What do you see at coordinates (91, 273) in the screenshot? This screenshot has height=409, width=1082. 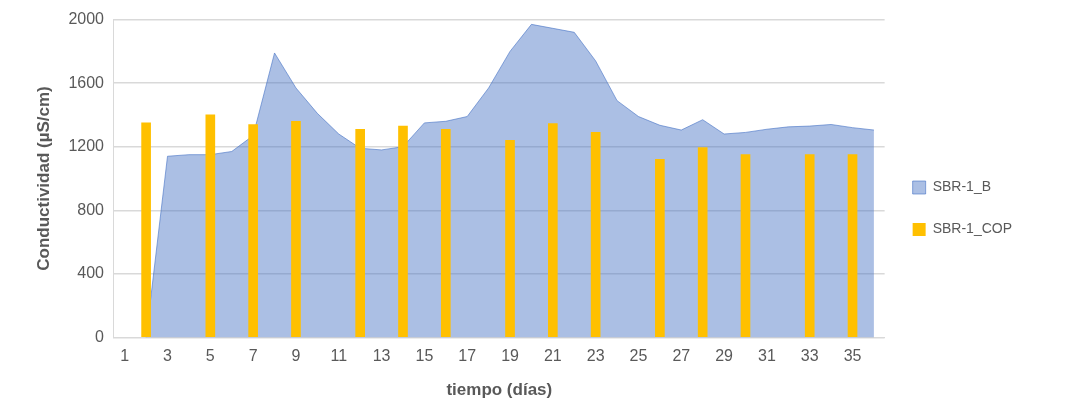 I see `y-tick-label: 400` at bounding box center [91, 273].